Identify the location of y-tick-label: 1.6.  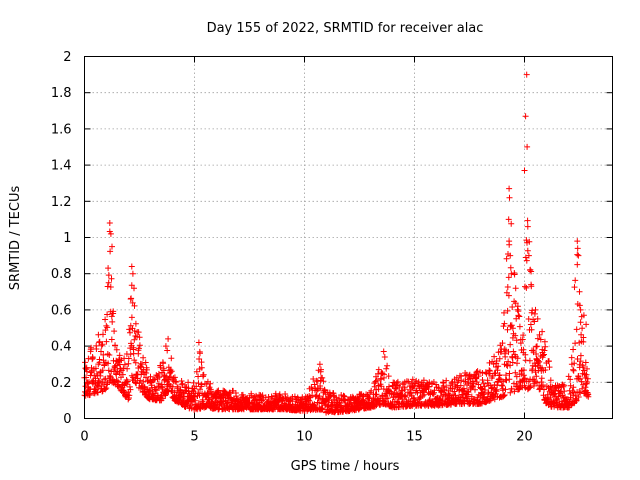
(61, 129).